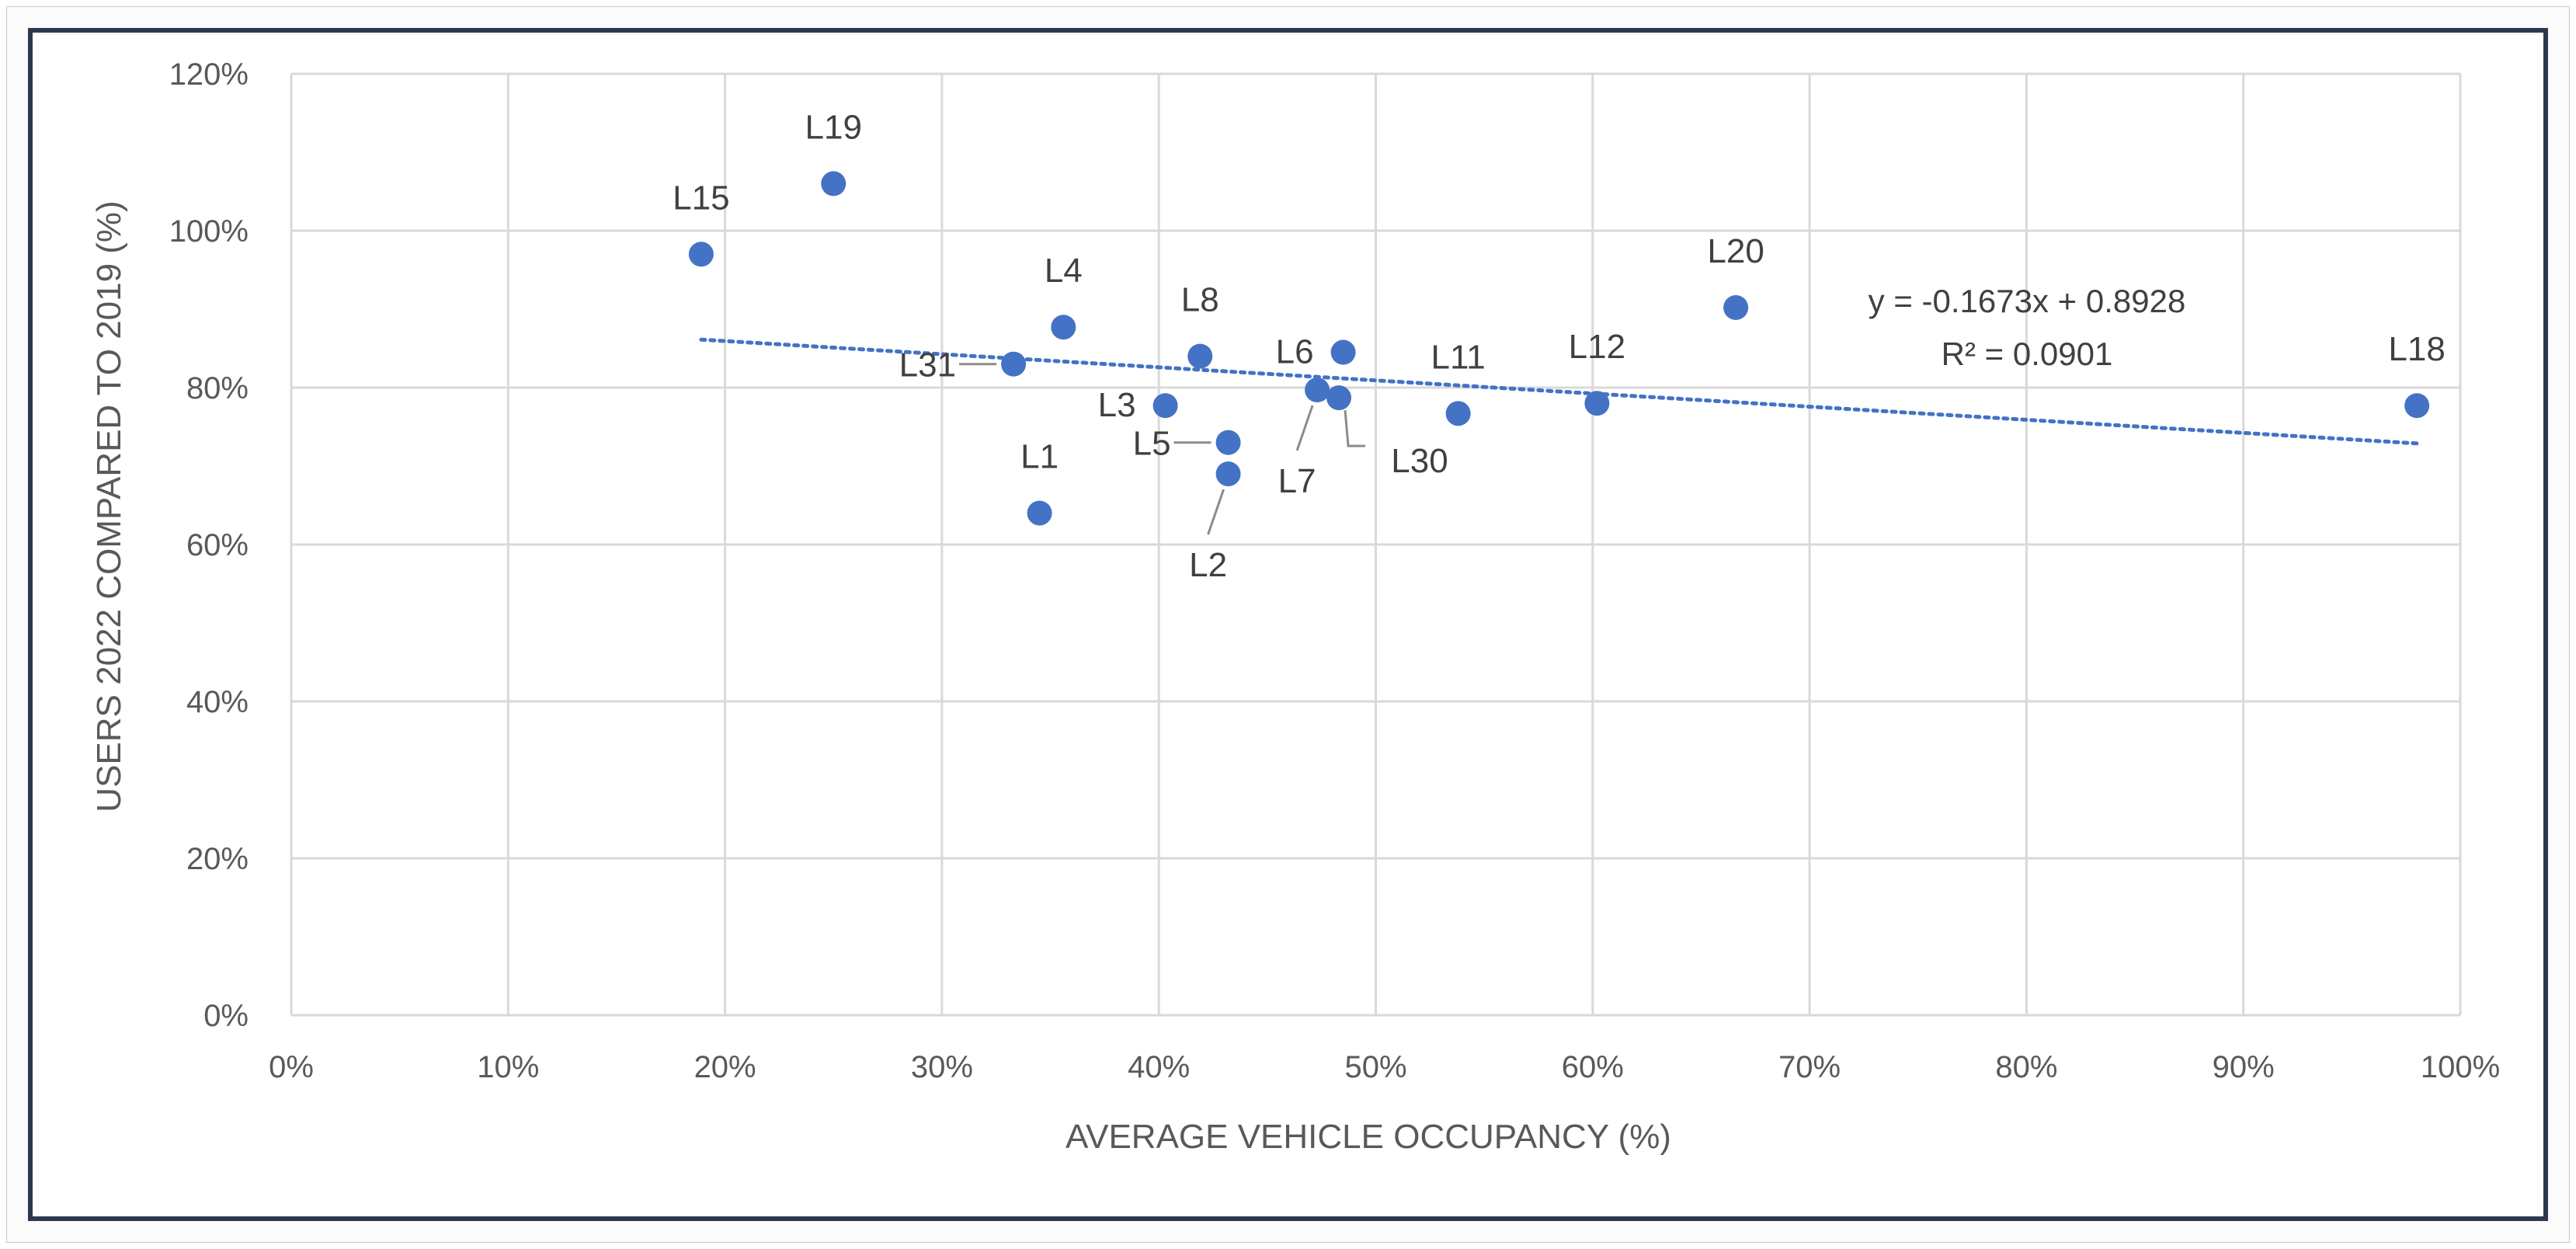 The width and height of the screenshot is (2576, 1249). What do you see at coordinates (1064, 271) in the screenshot?
I see `point-label-l4: L4` at bounding box center [1064, 271].